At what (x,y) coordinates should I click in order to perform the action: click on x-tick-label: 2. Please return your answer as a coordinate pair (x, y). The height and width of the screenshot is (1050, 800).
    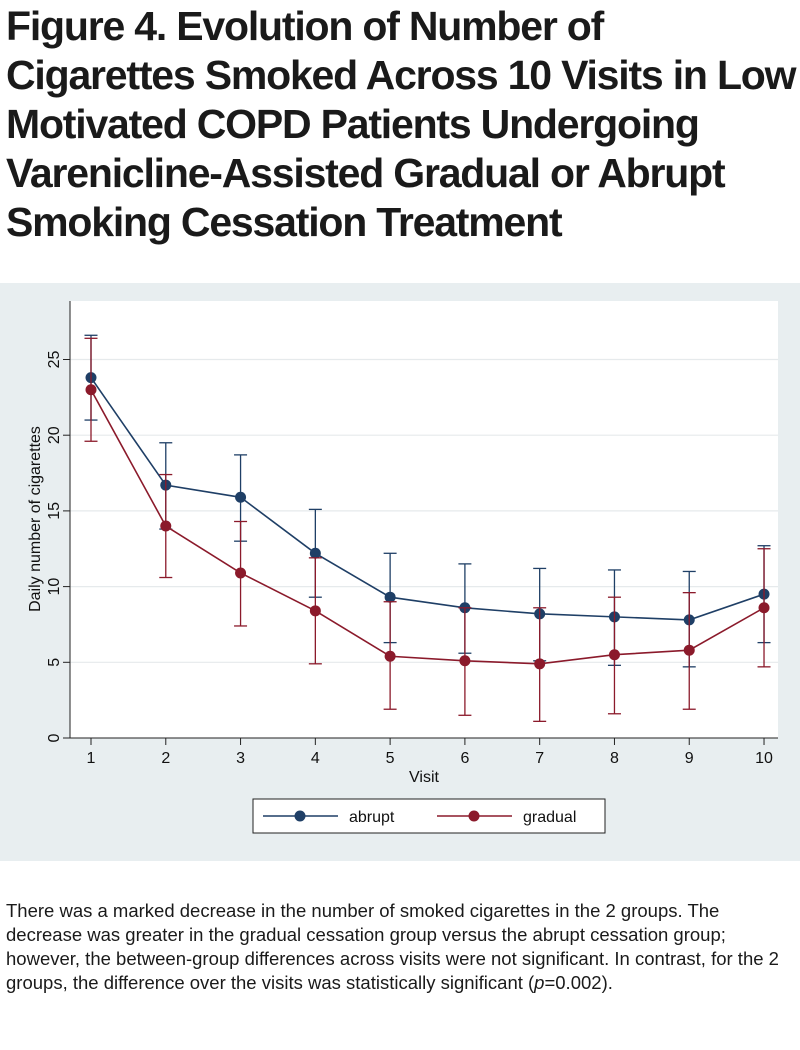
    Looking at the image, I should click on (165, 758).